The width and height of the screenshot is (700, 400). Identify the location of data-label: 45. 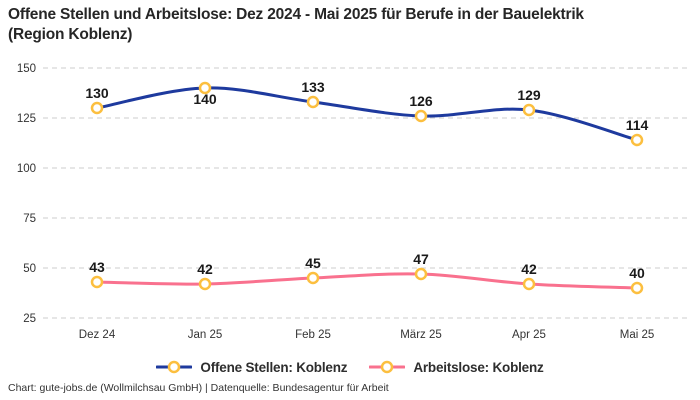
(313, 263).